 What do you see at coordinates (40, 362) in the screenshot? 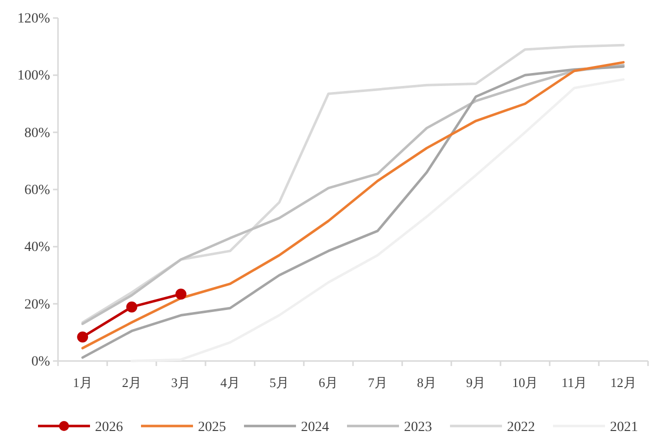
I see `y-tick-label: 0%` at bounding box center [40, 362].